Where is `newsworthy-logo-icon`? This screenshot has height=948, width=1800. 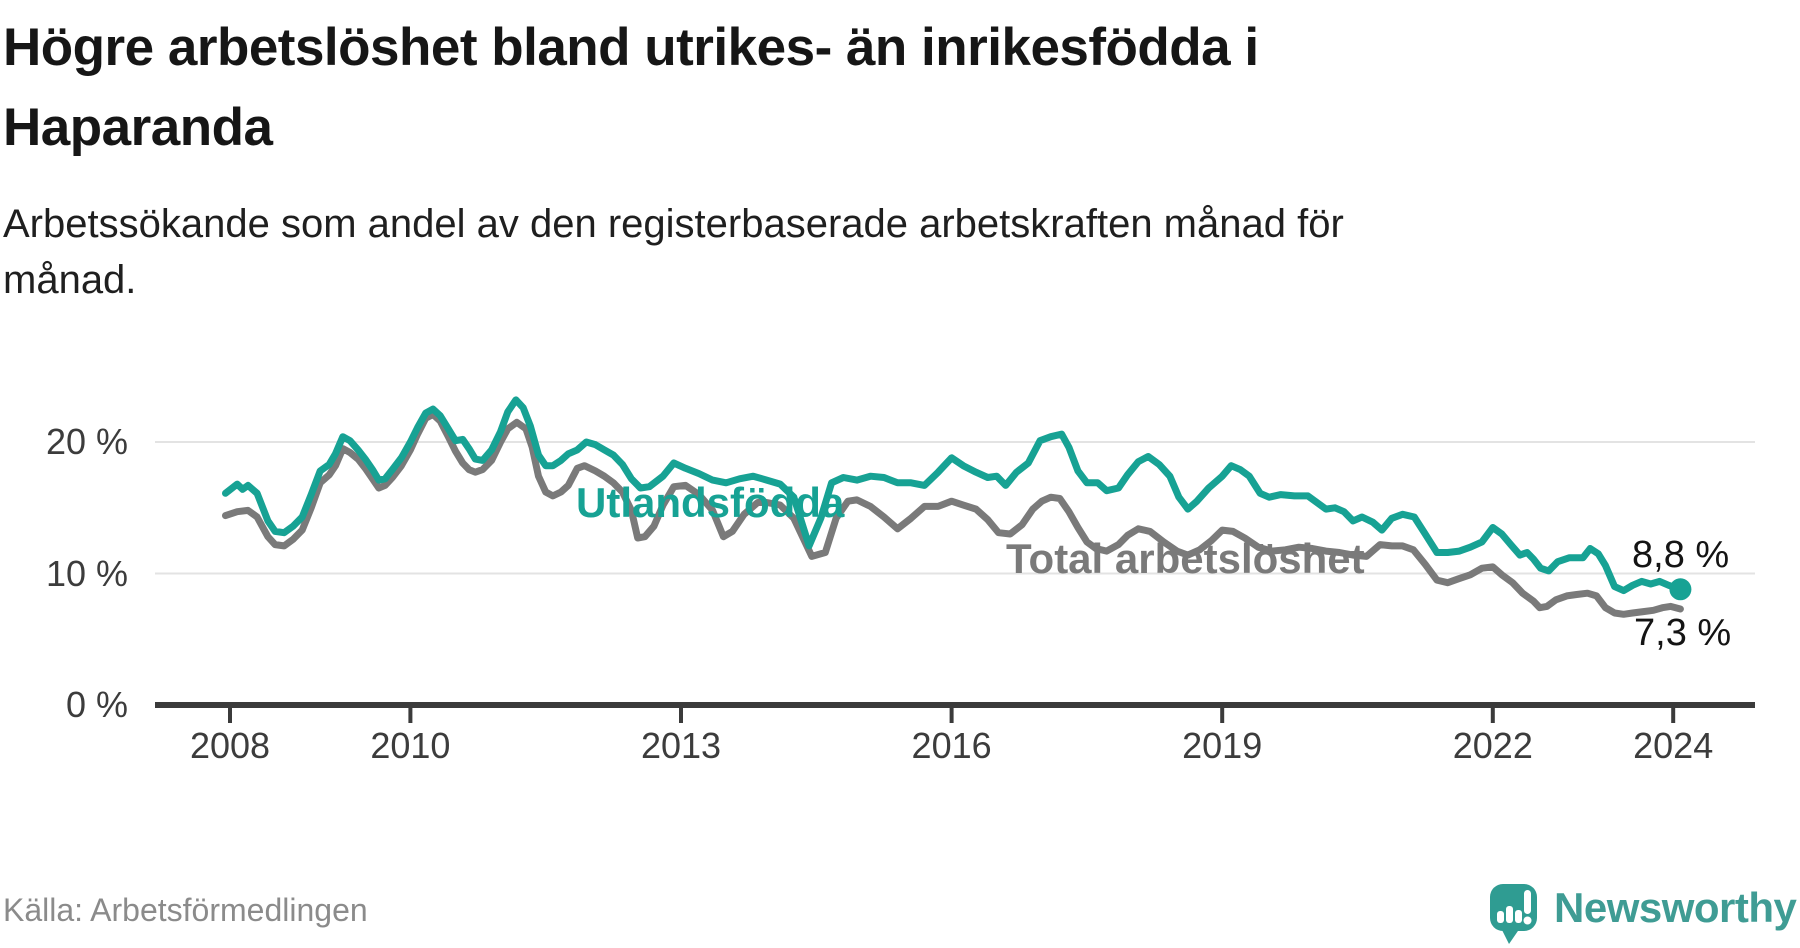 newsworthy-logo-icon is located at coordinates (1513, 914).